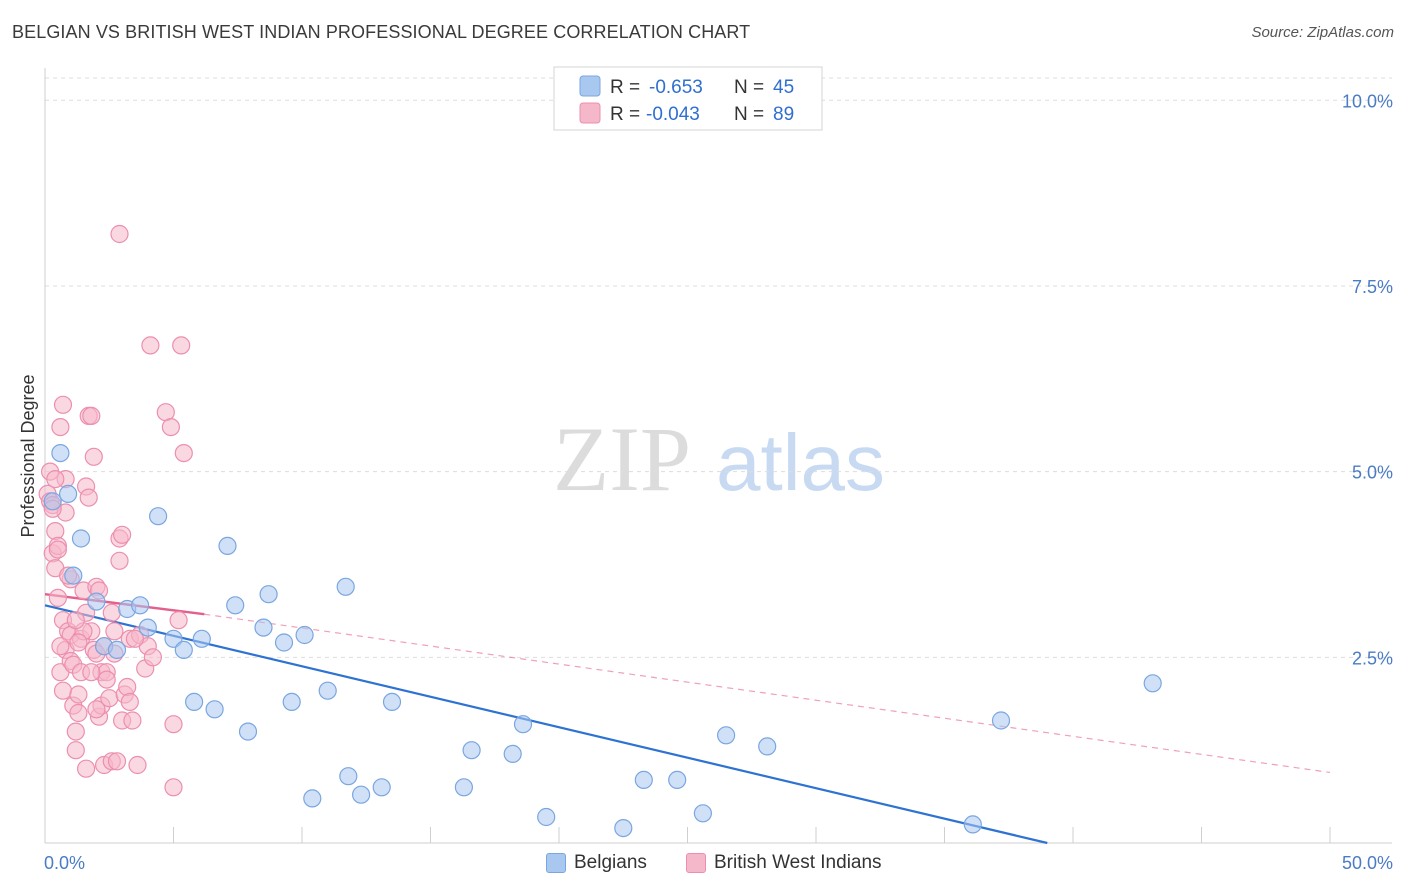 The image size is (1406, 892). I want to click on bottom-legend: Belgians British West Indians, so click(703, 865).